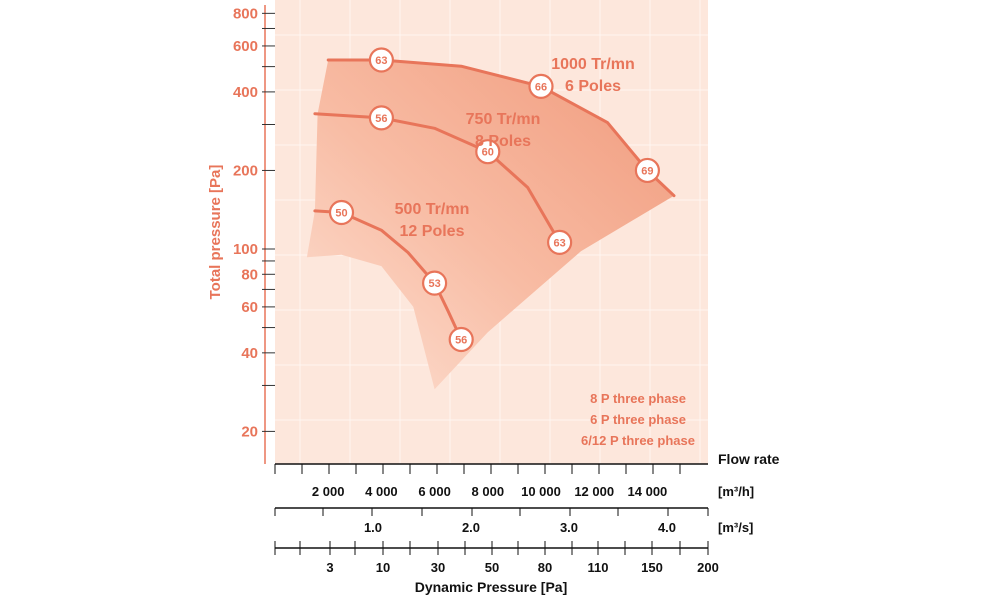 This screenshot has width=1000, height=600. Describe the element at coordinates (432, 231) in the screenshot. I see `curve-label-0: 12 Poles` at that location.